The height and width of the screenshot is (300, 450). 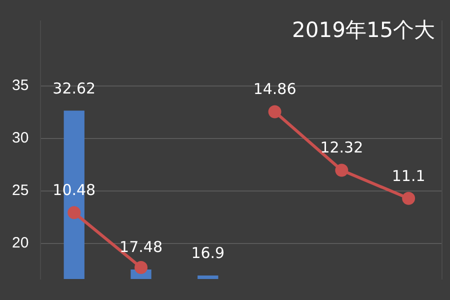 I want to click on data-label: 17.48, so click(x=141, y=247).